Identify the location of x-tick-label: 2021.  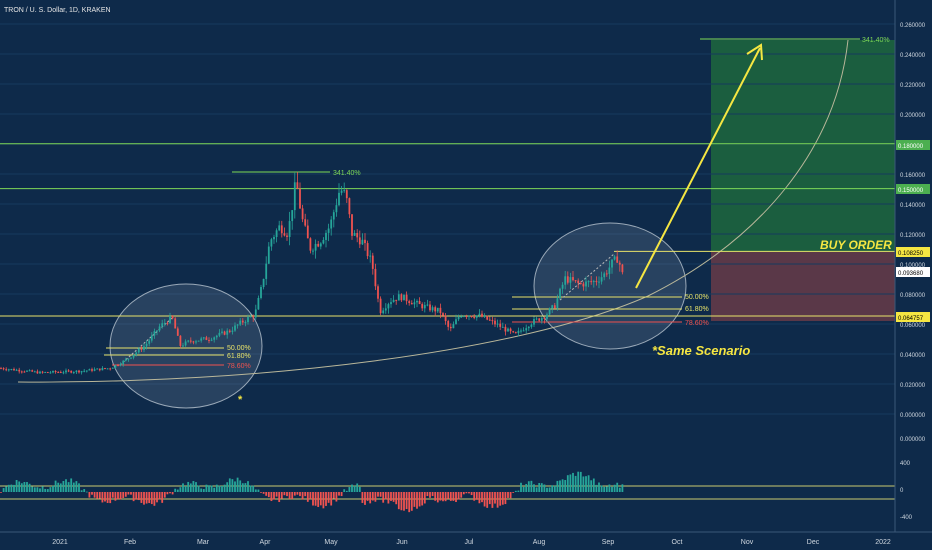
(60, 542).